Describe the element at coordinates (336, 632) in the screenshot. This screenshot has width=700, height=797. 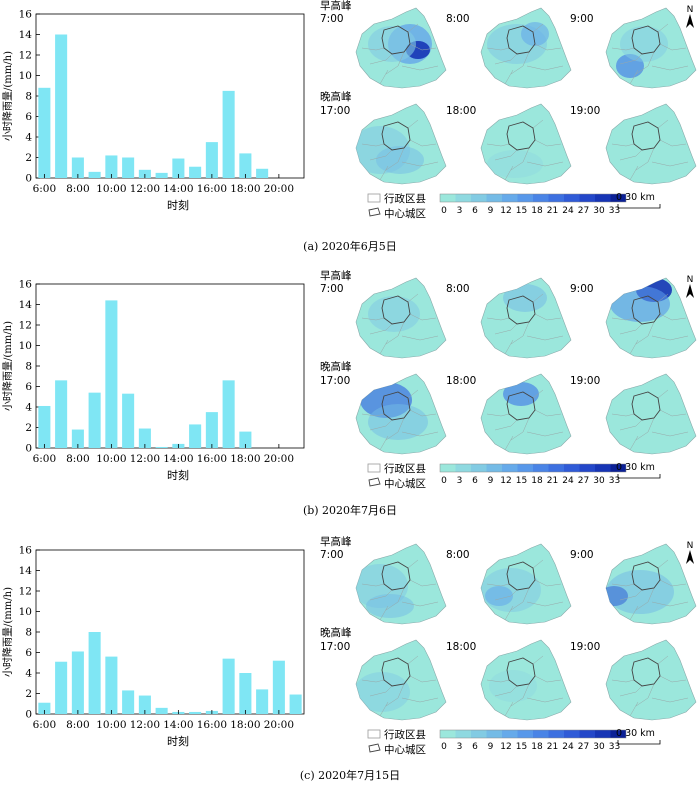
I see `evening-peak-label: 晚高峰` at that location.